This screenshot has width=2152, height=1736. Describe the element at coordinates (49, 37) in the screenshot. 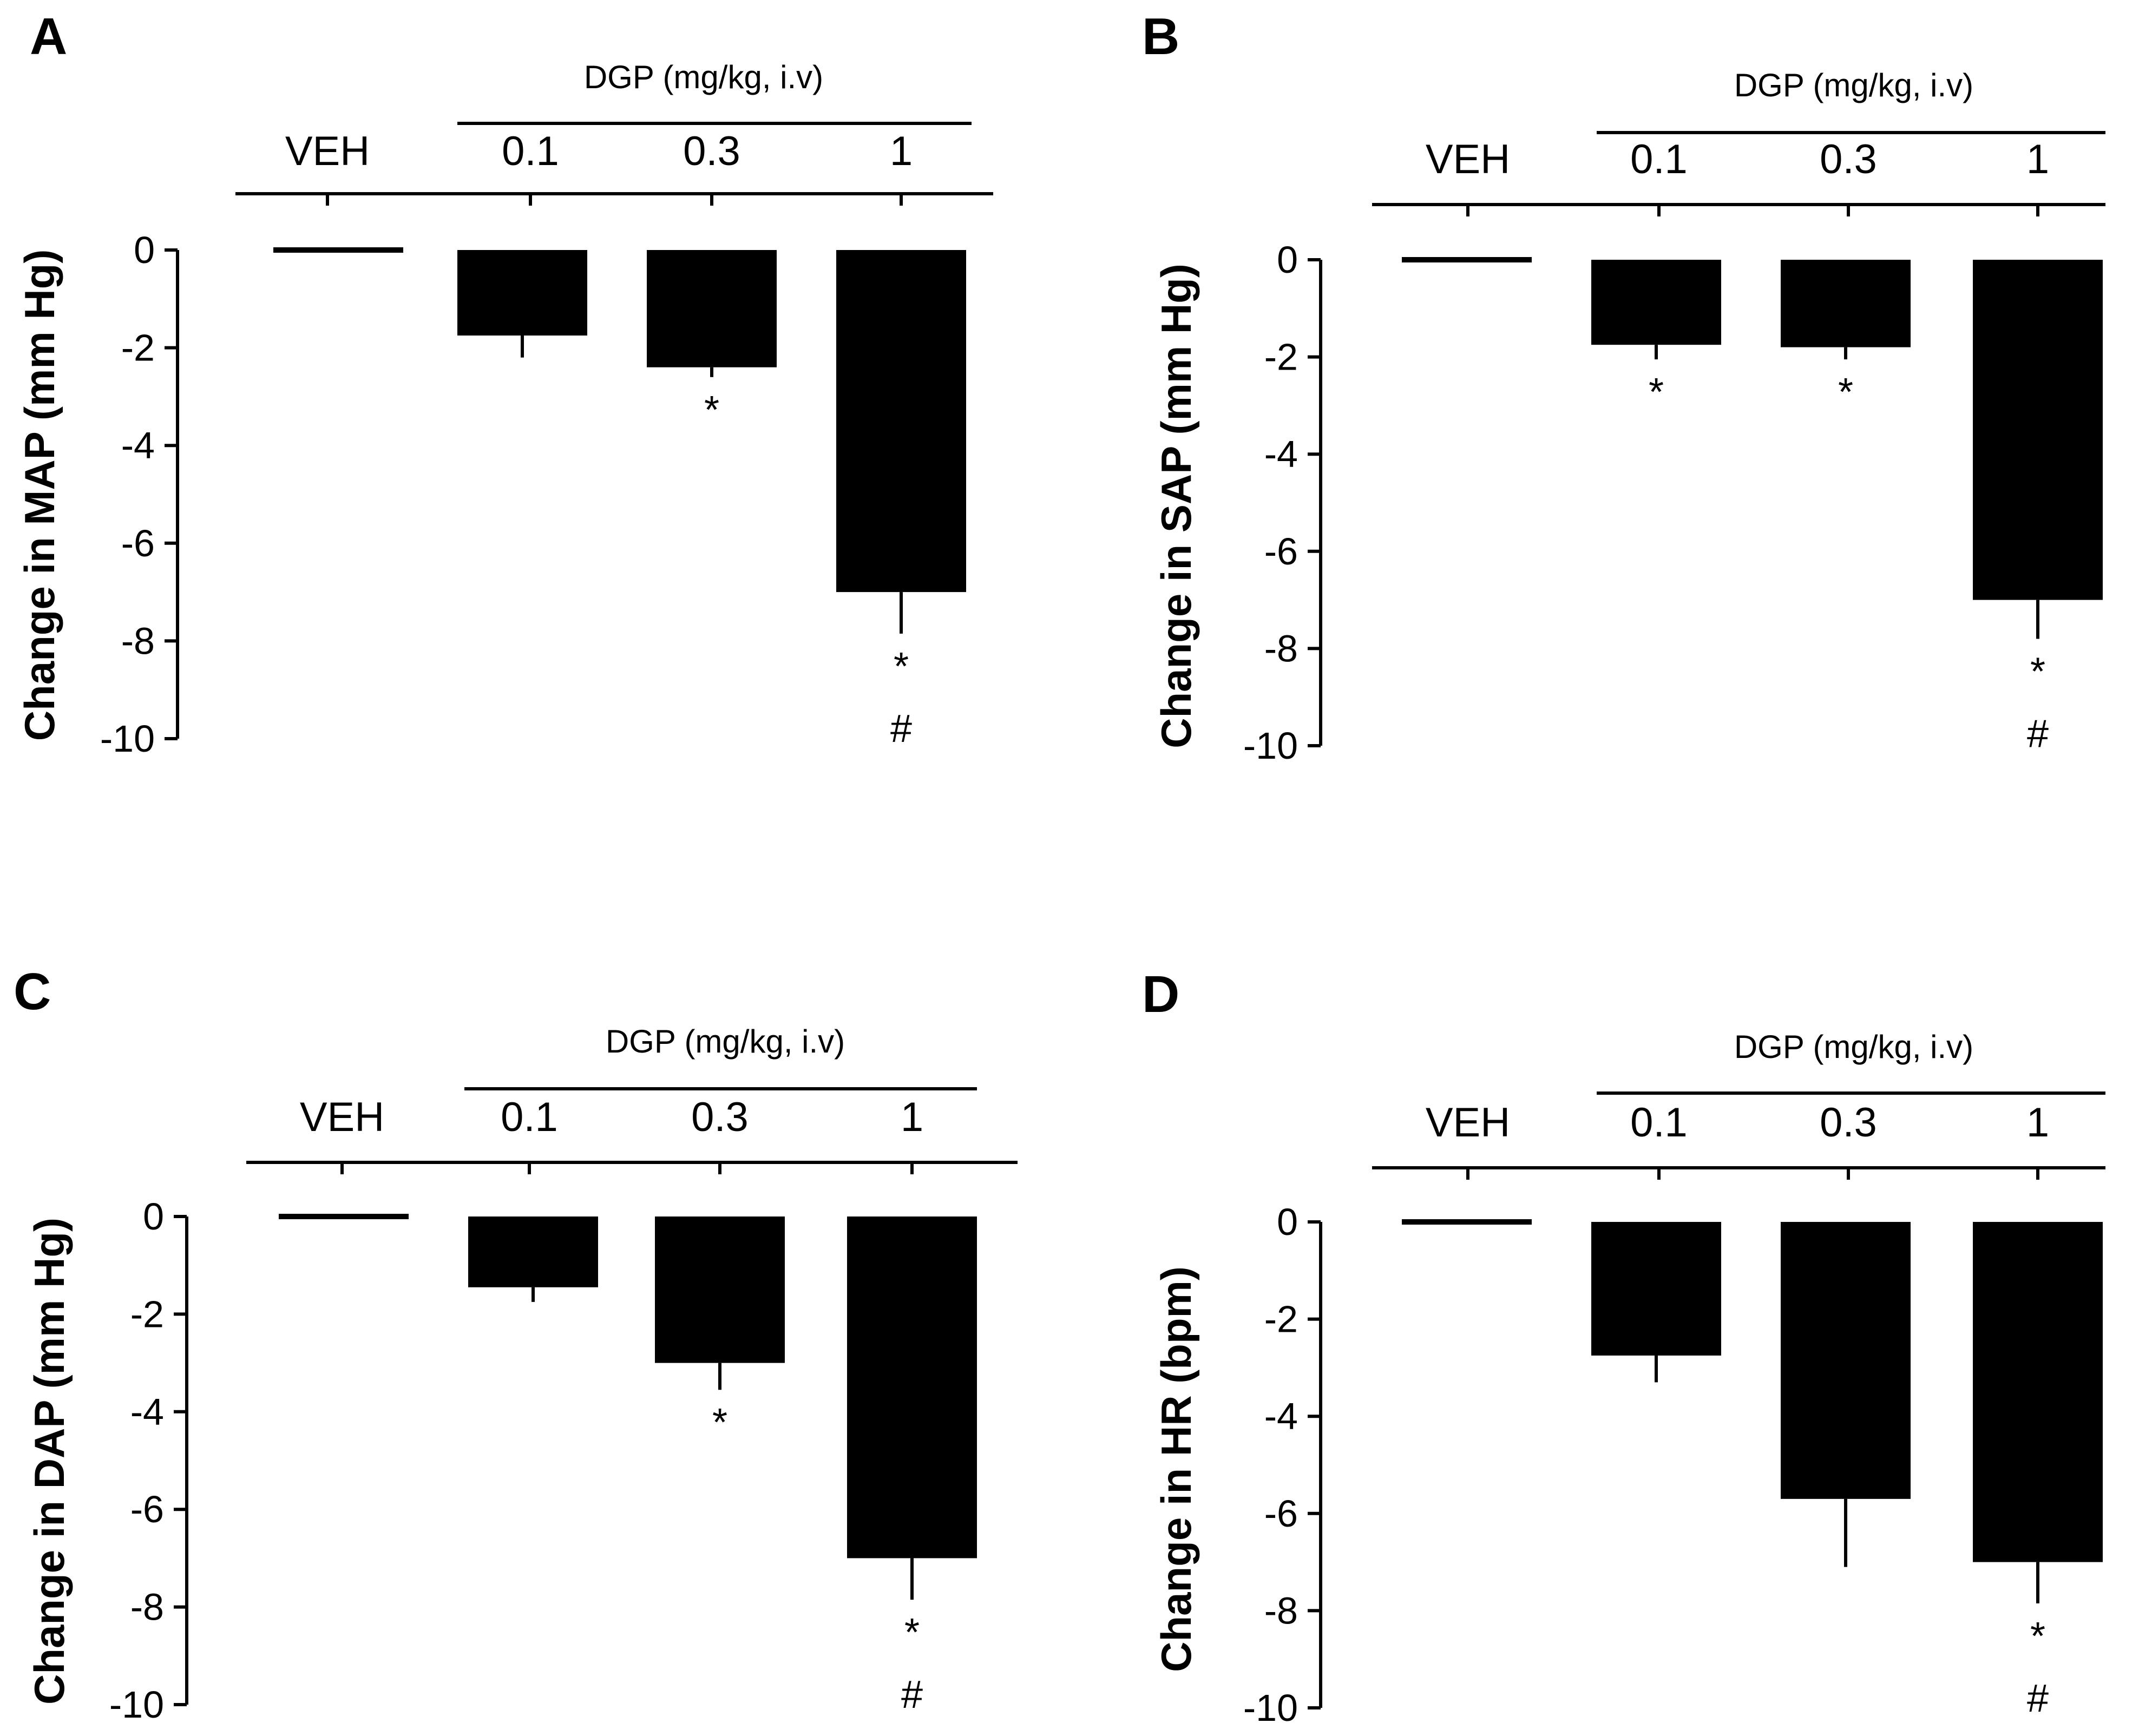

I see `panel-letter: A` at that location.